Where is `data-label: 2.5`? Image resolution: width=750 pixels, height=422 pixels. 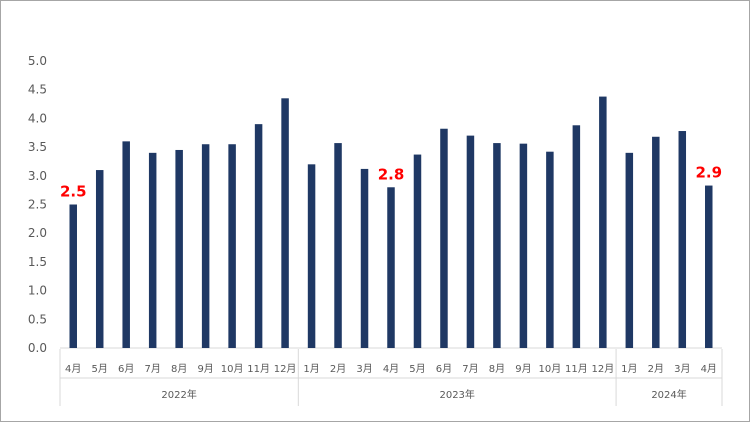 data-label: 2.5 is located at coordinates (73, 192).